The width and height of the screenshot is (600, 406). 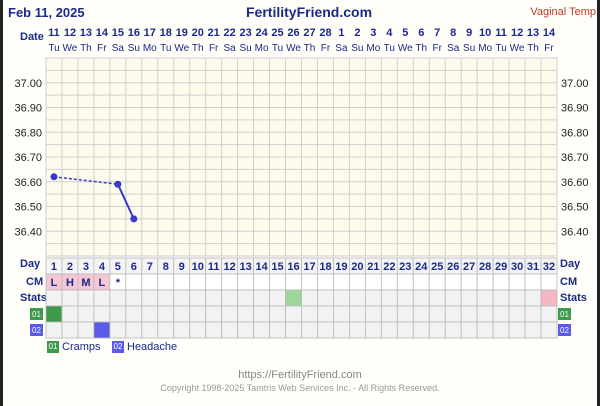 What do you see at coordinates (437, 33) in the screenshot?
I see `date-label: 7` at bounding box center [437, 33].